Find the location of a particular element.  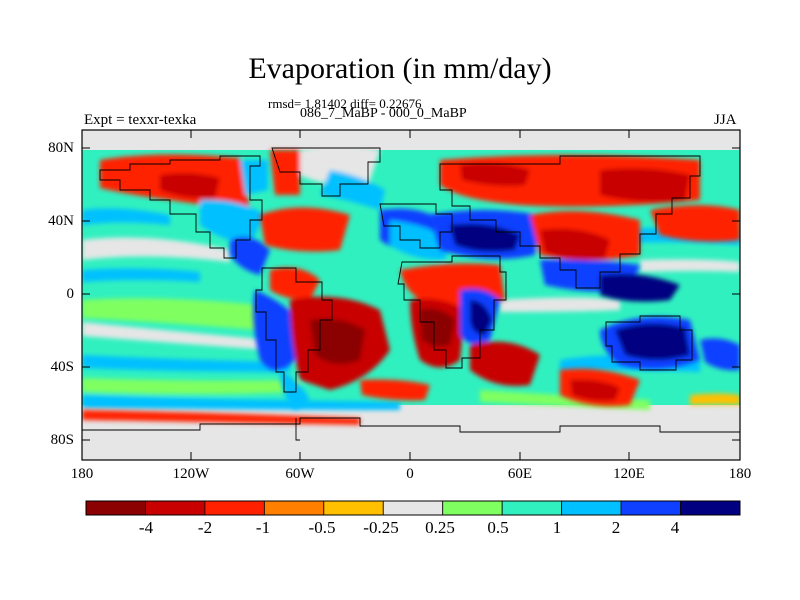

colorbar-label: 1 is located at coordinates (557, 527).